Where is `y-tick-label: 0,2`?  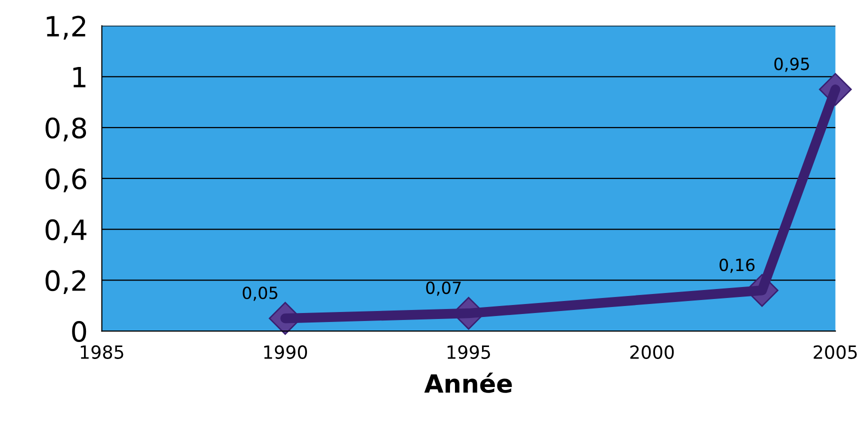
y-tick-label: 0,2 is located at coordinates (66, 282).